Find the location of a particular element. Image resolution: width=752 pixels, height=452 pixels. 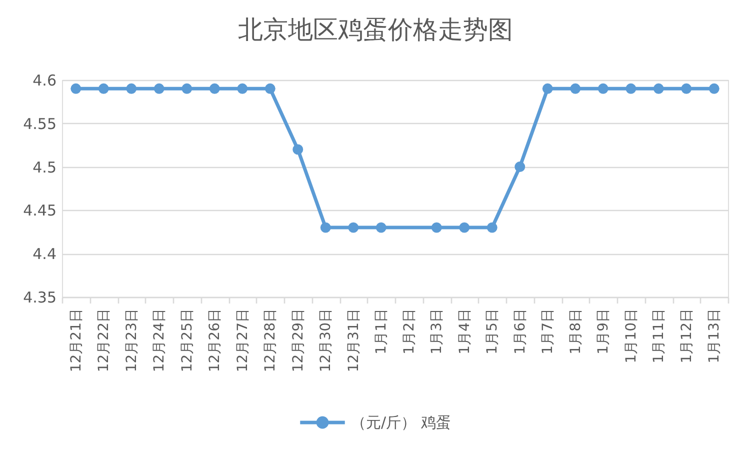

x-tick-label: 12月27日 is located at coordinates (242, 340).